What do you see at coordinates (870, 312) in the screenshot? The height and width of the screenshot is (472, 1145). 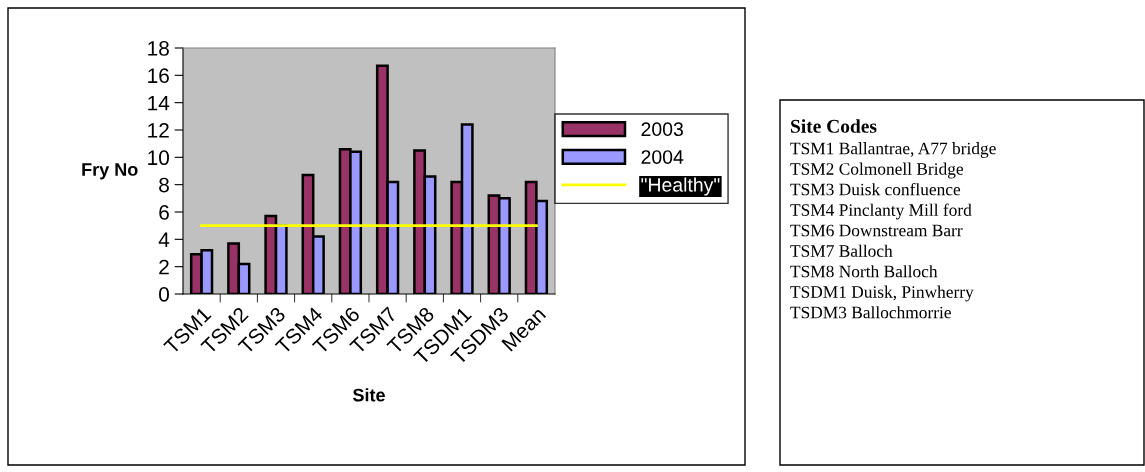 I see `text: TSDM3 Ballochmorrie` at bounding box center [870, 312].